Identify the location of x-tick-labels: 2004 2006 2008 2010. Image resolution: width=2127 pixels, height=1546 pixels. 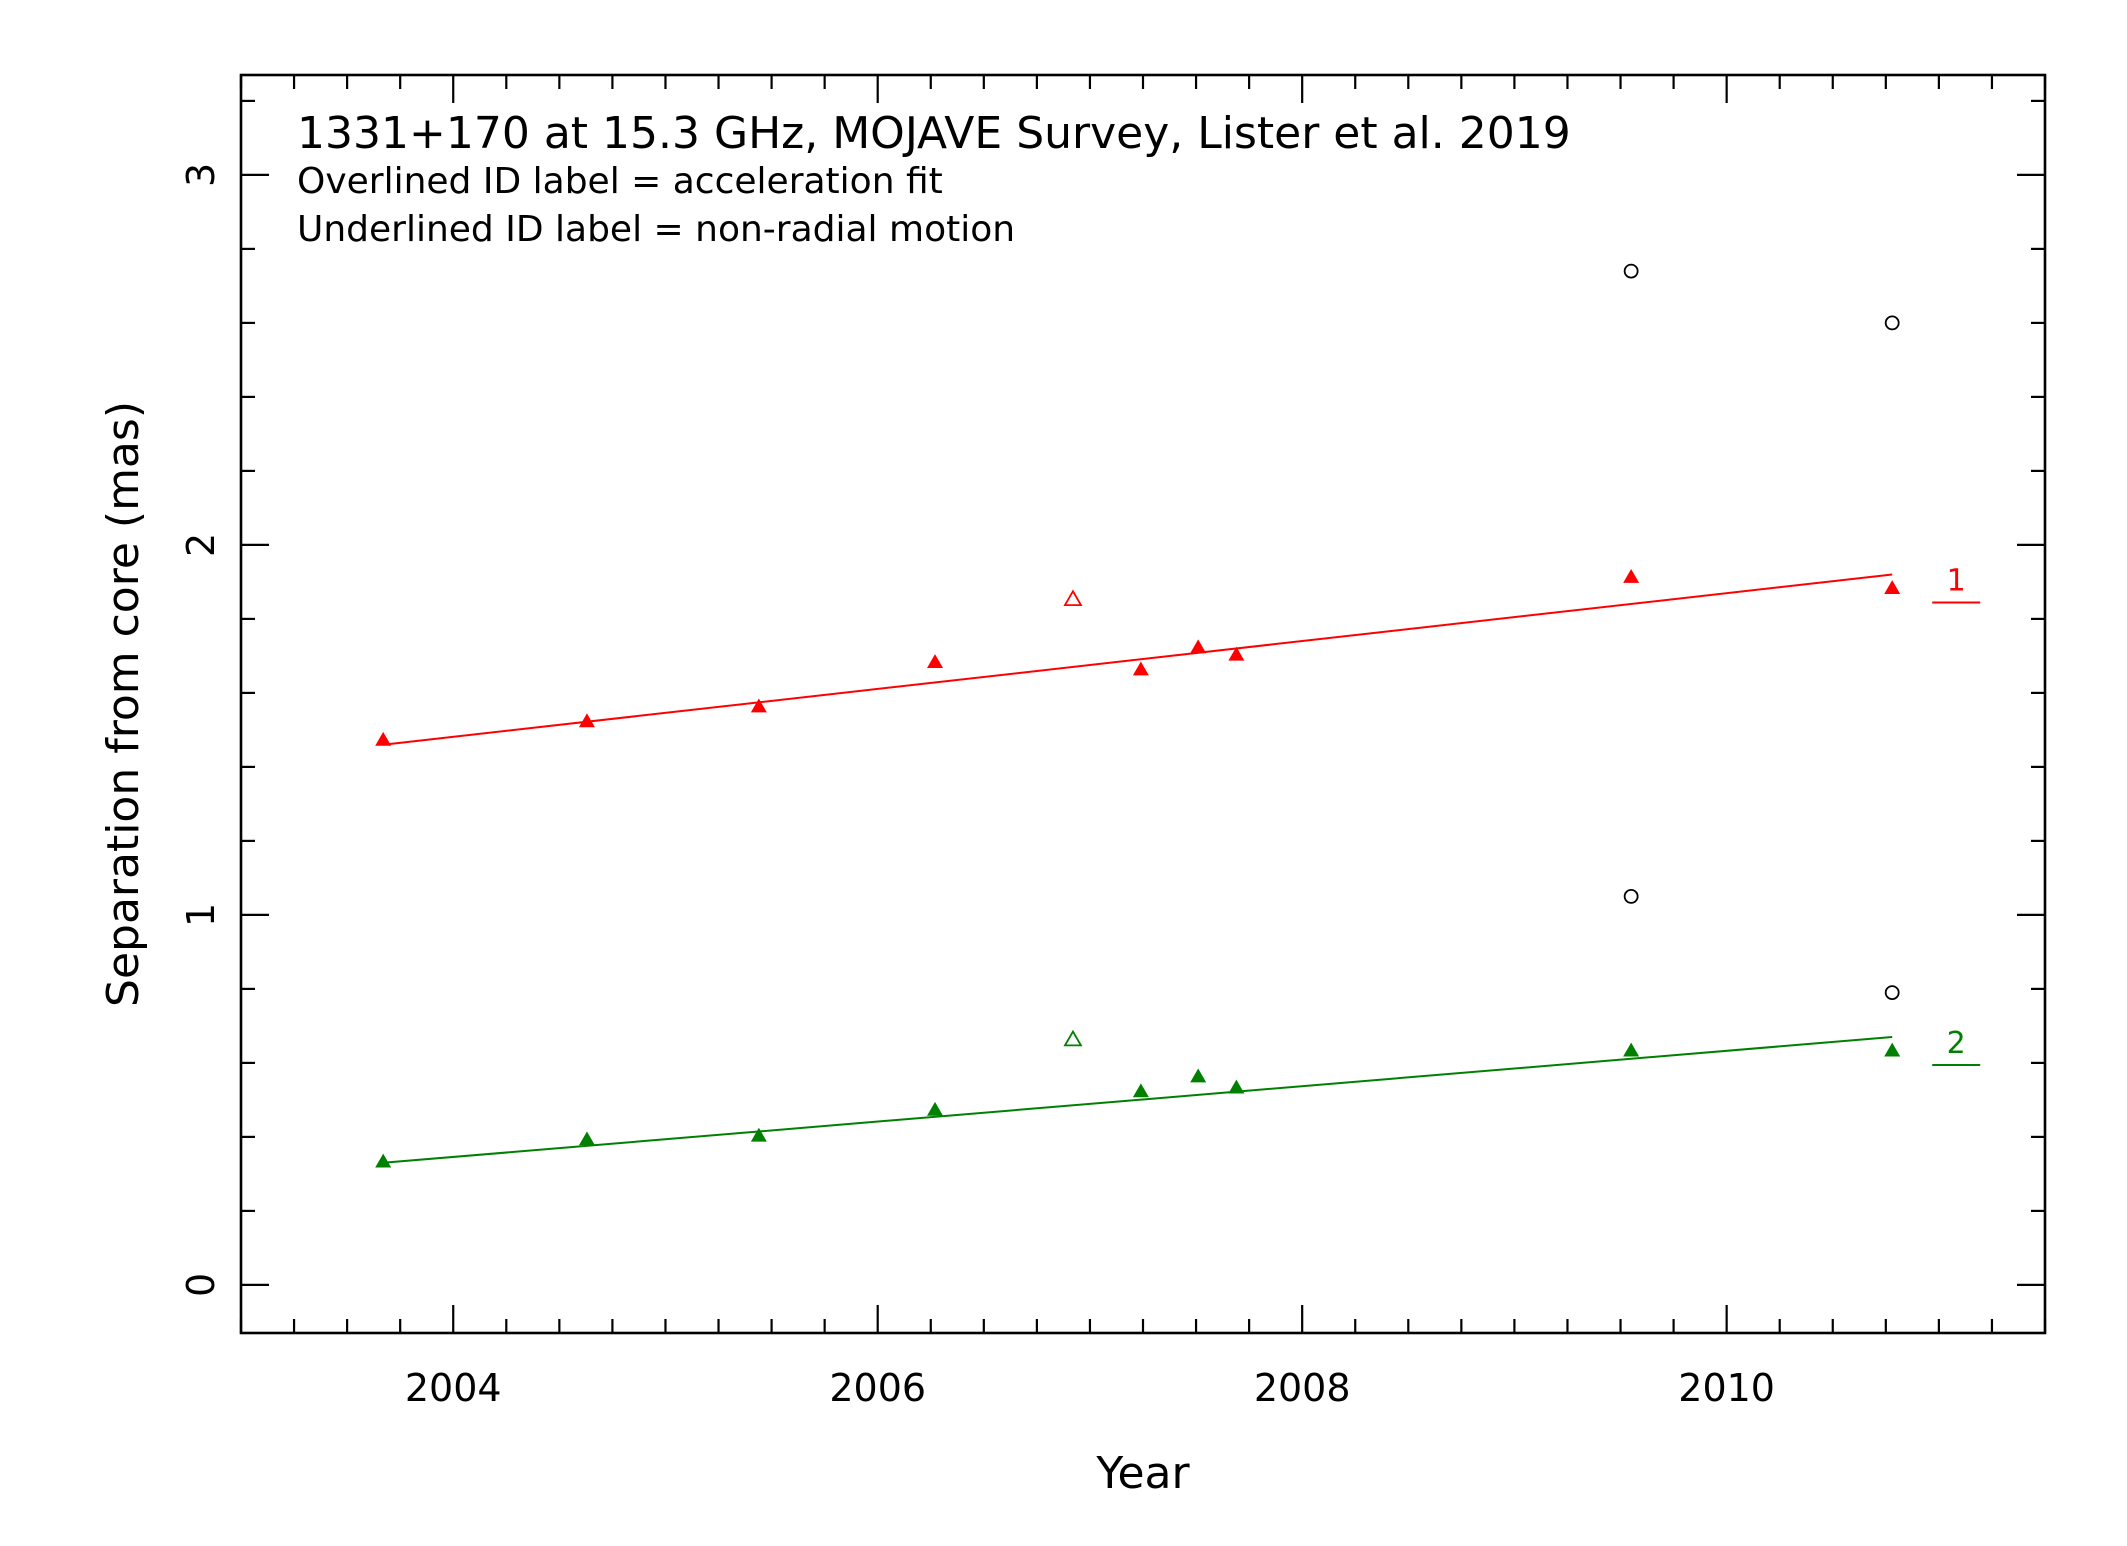
(1090, 1388).